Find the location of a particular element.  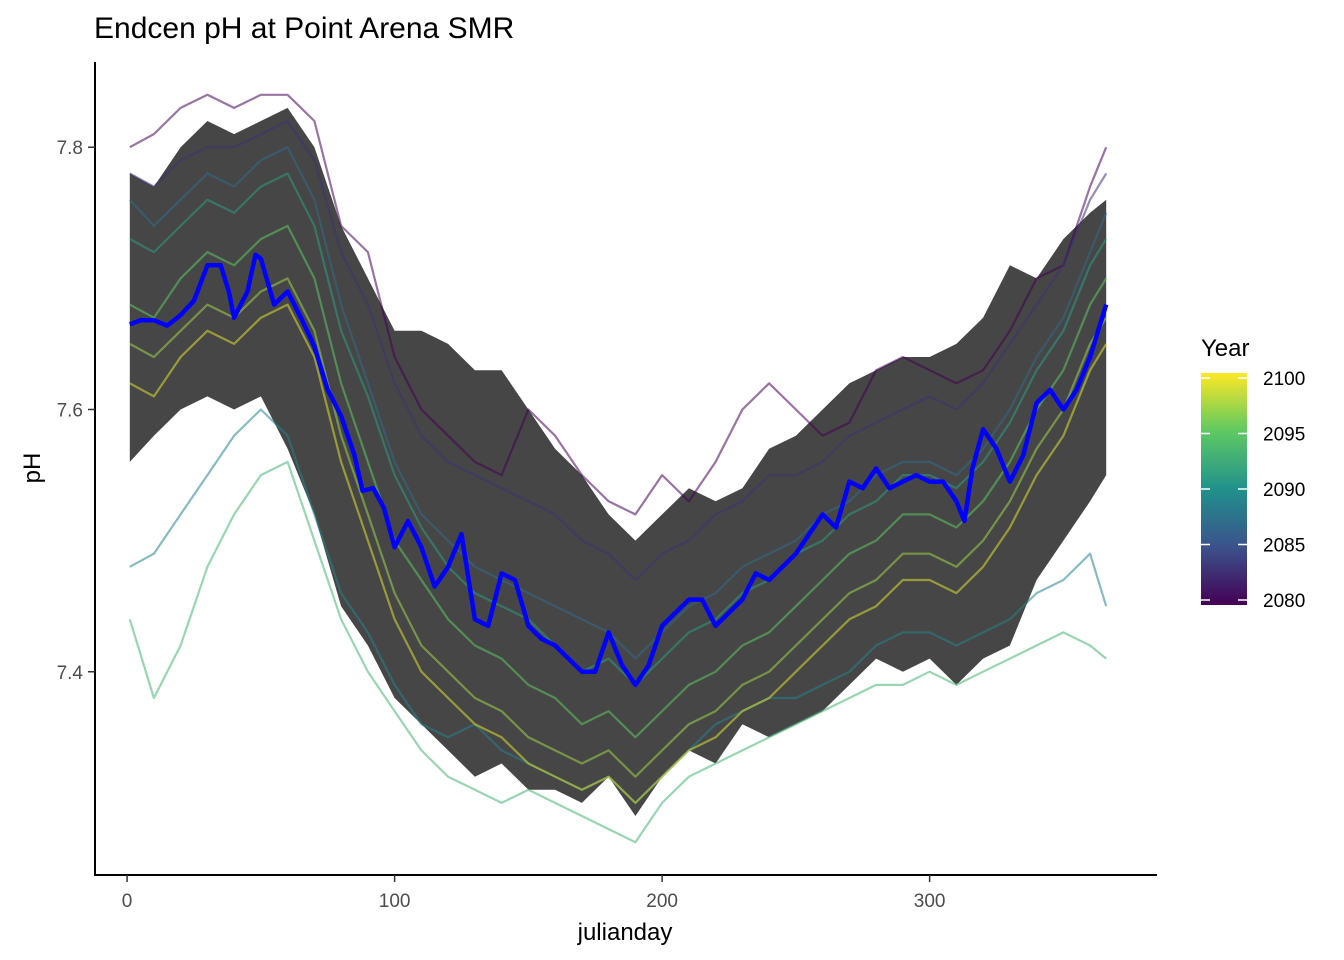

legend-ticks: 2080 2085 2090 2095 2100 is located at coordinates (1253, 490).